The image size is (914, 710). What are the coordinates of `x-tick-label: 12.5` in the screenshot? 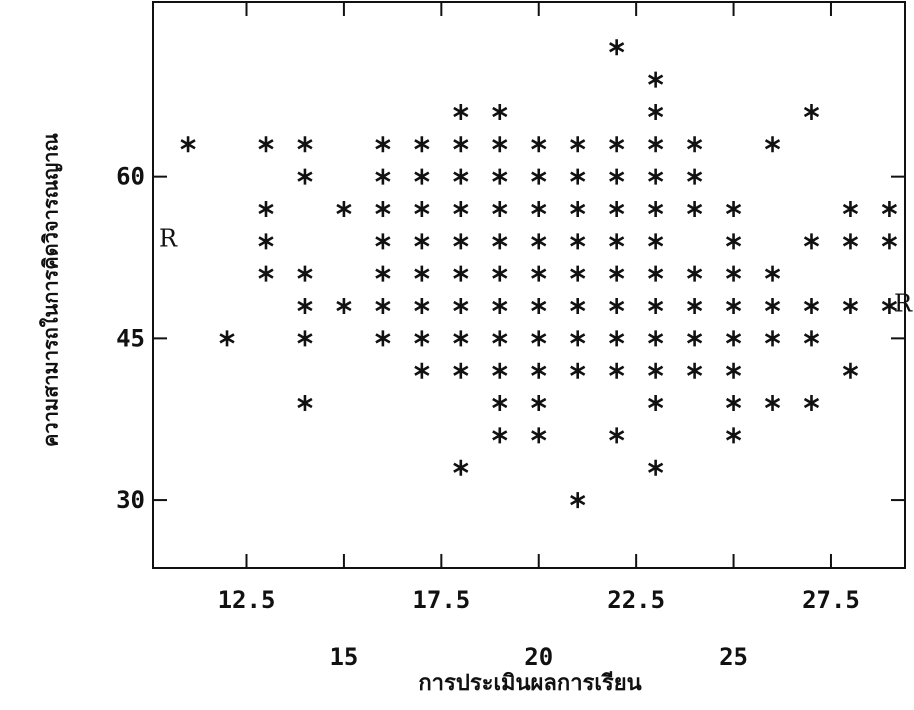 It's located at (247, 600).